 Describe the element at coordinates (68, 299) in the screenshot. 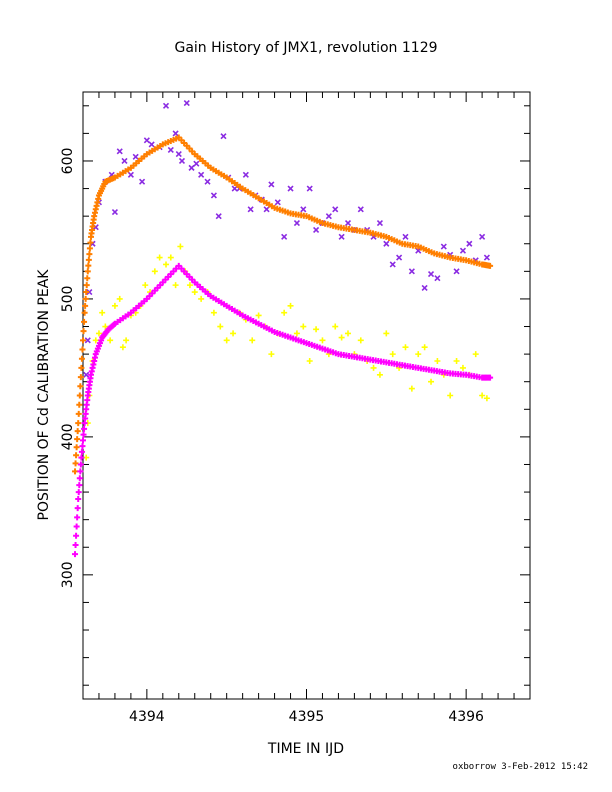

I see `y-tick-label: 500` at that location.